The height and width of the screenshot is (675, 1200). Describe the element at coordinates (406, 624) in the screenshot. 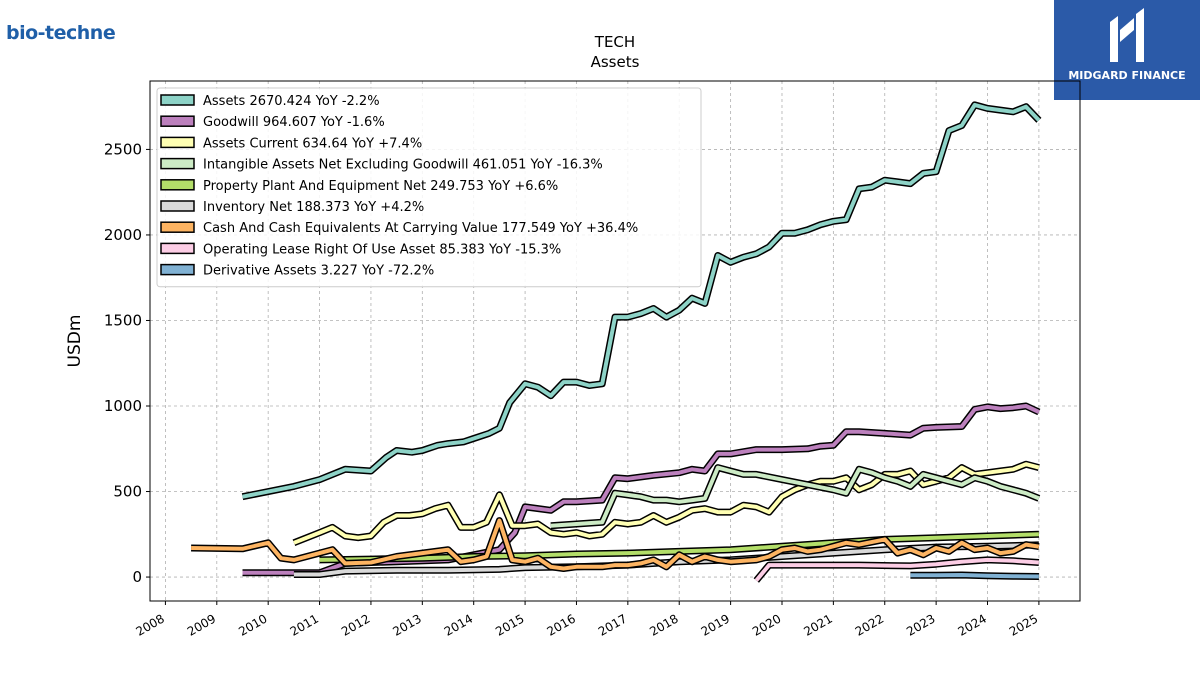

I see `x-tick-label: 2013` at that location.